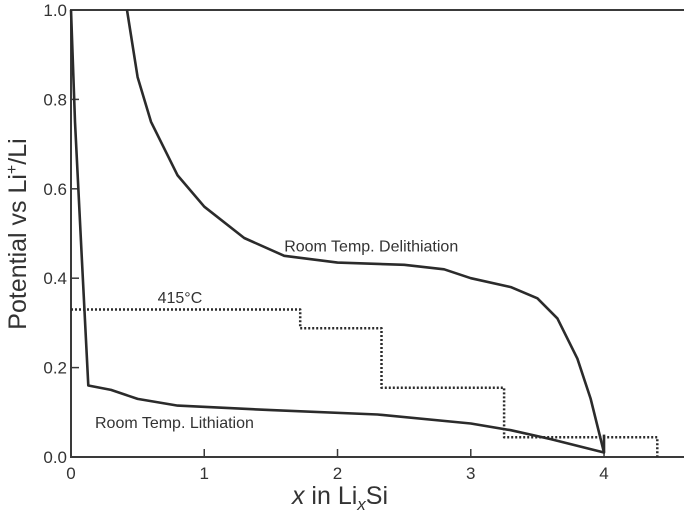 The height and width of the screenshot is (519, 684). Describe the element at coordinates (603, 473) in the screenshot. I see `x-tick-label: 4` at that location.